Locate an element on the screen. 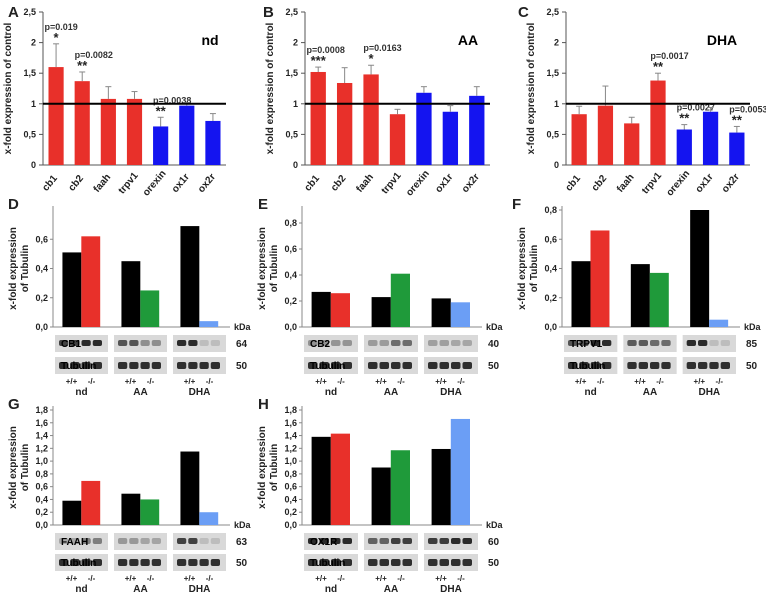 The width and height of the screenshot is (766, 597). panel-f-tubulin-strip is located at coordinates (591, 365).